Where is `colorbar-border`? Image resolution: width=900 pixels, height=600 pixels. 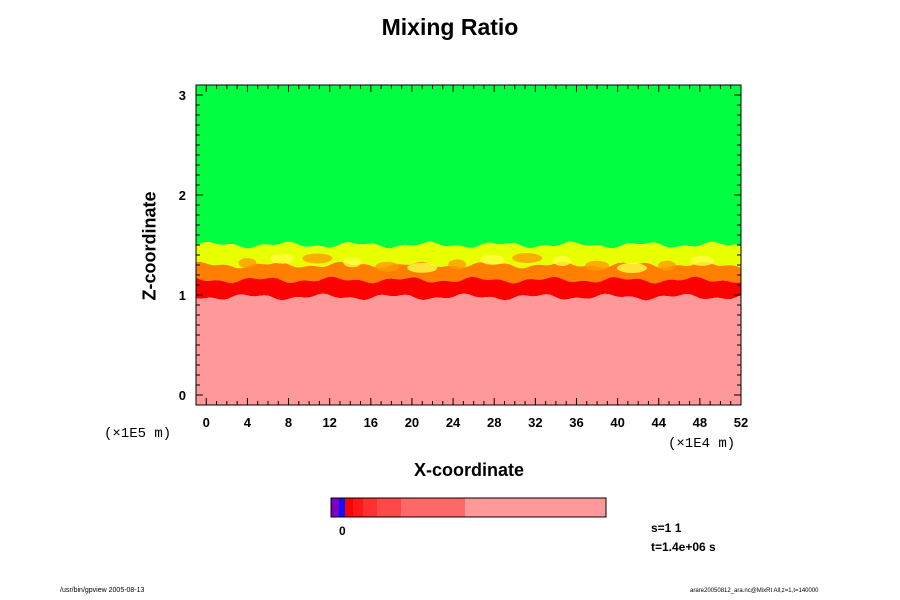 colorbar-border is located at coordinates (468, 507).